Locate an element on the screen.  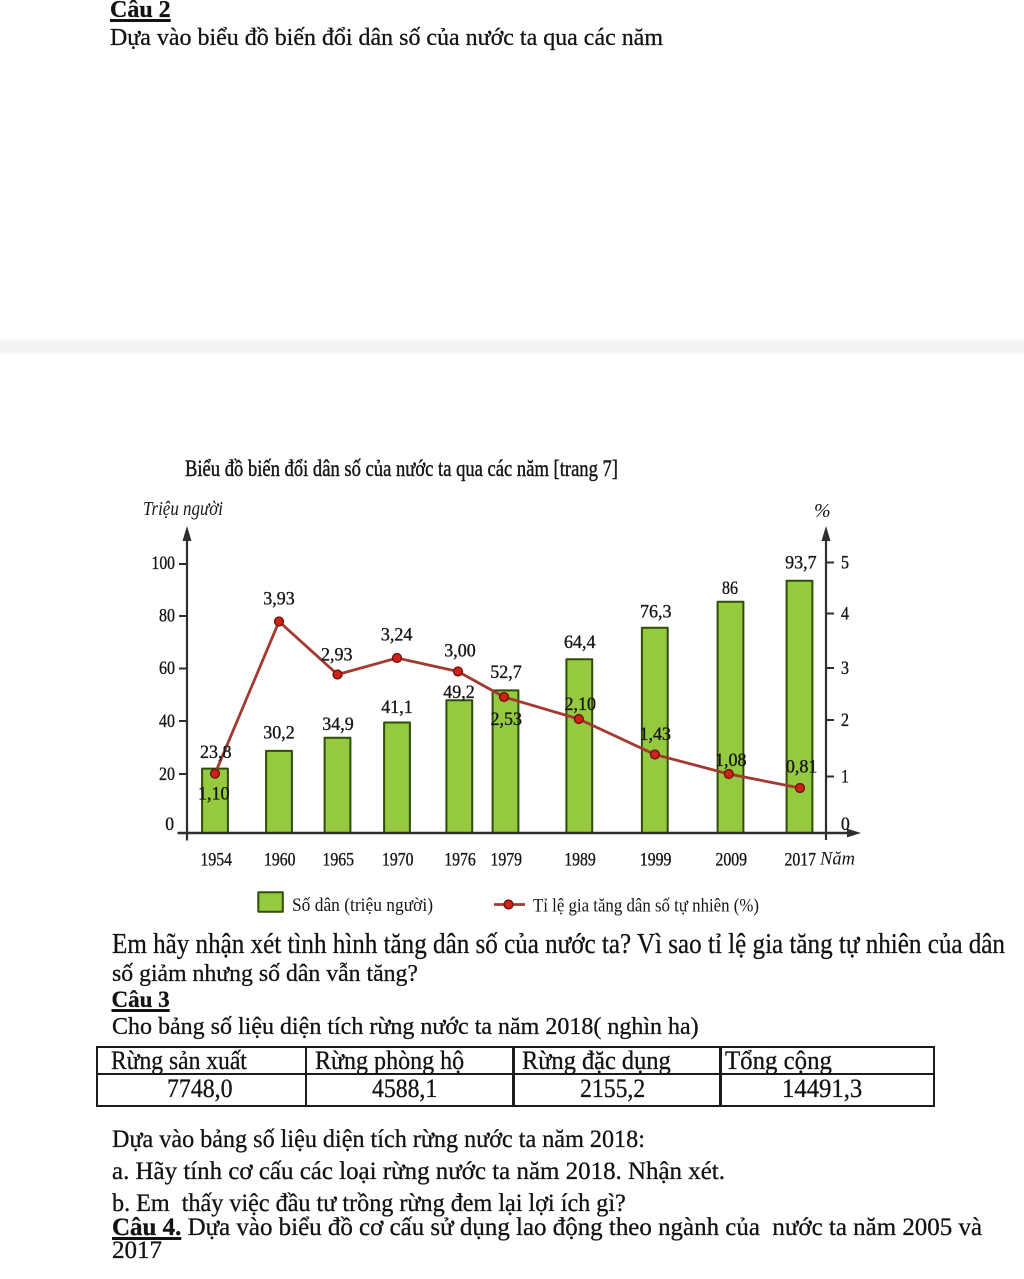
svg-text: Số dân (triệu người) is located at coordinates (362, 905).